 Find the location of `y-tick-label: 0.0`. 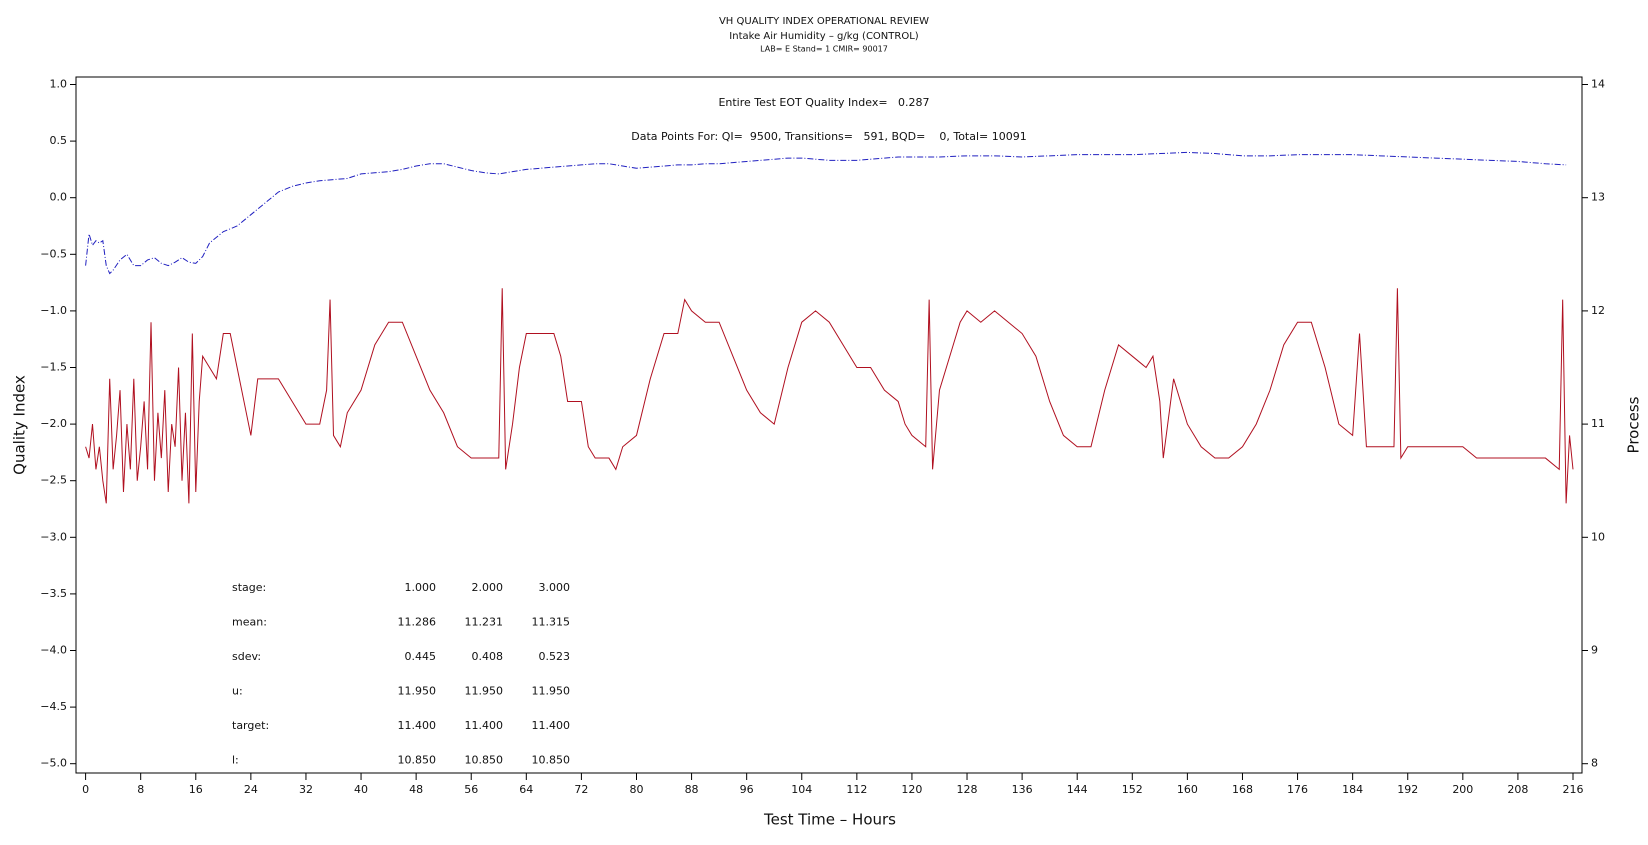

y-tick-label: 0.0 is located at coordinates (59, 197).